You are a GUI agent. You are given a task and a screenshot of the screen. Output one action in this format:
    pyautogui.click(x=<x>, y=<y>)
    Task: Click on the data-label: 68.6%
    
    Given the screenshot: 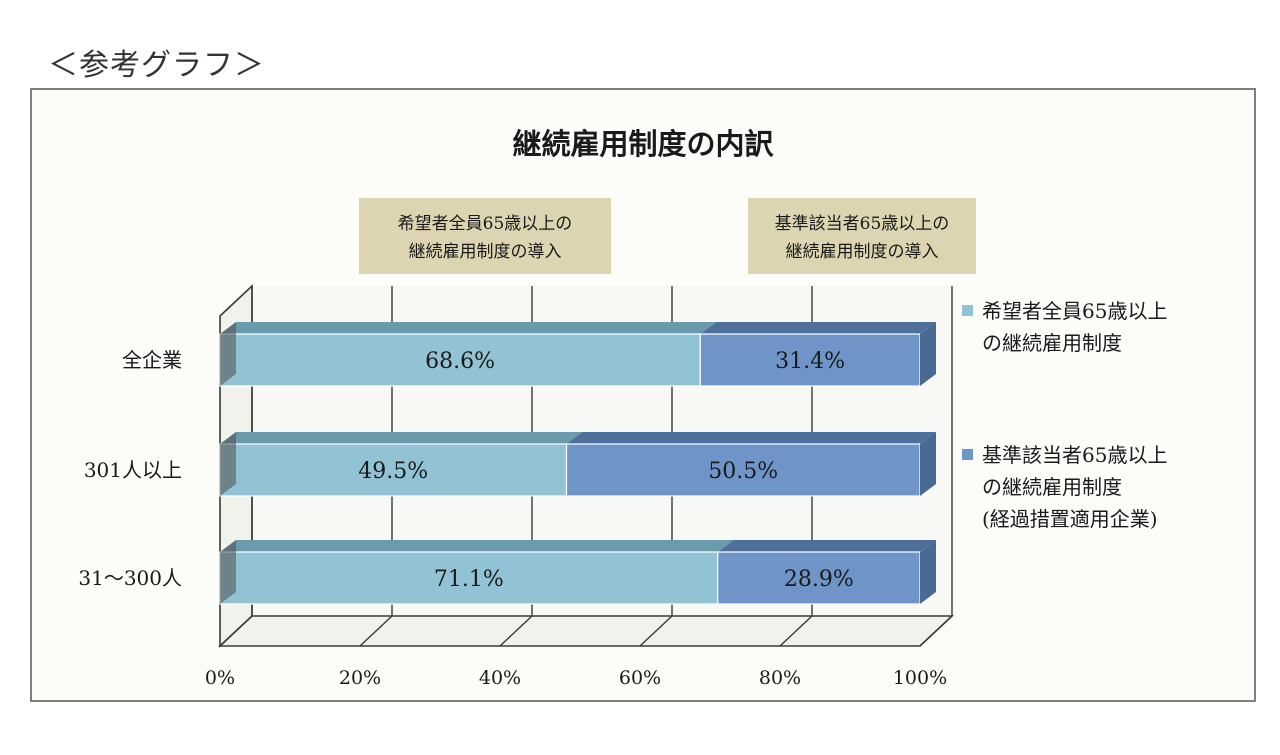 What is the action you would take?
    pyautogui.click(x=460, y=361)
    